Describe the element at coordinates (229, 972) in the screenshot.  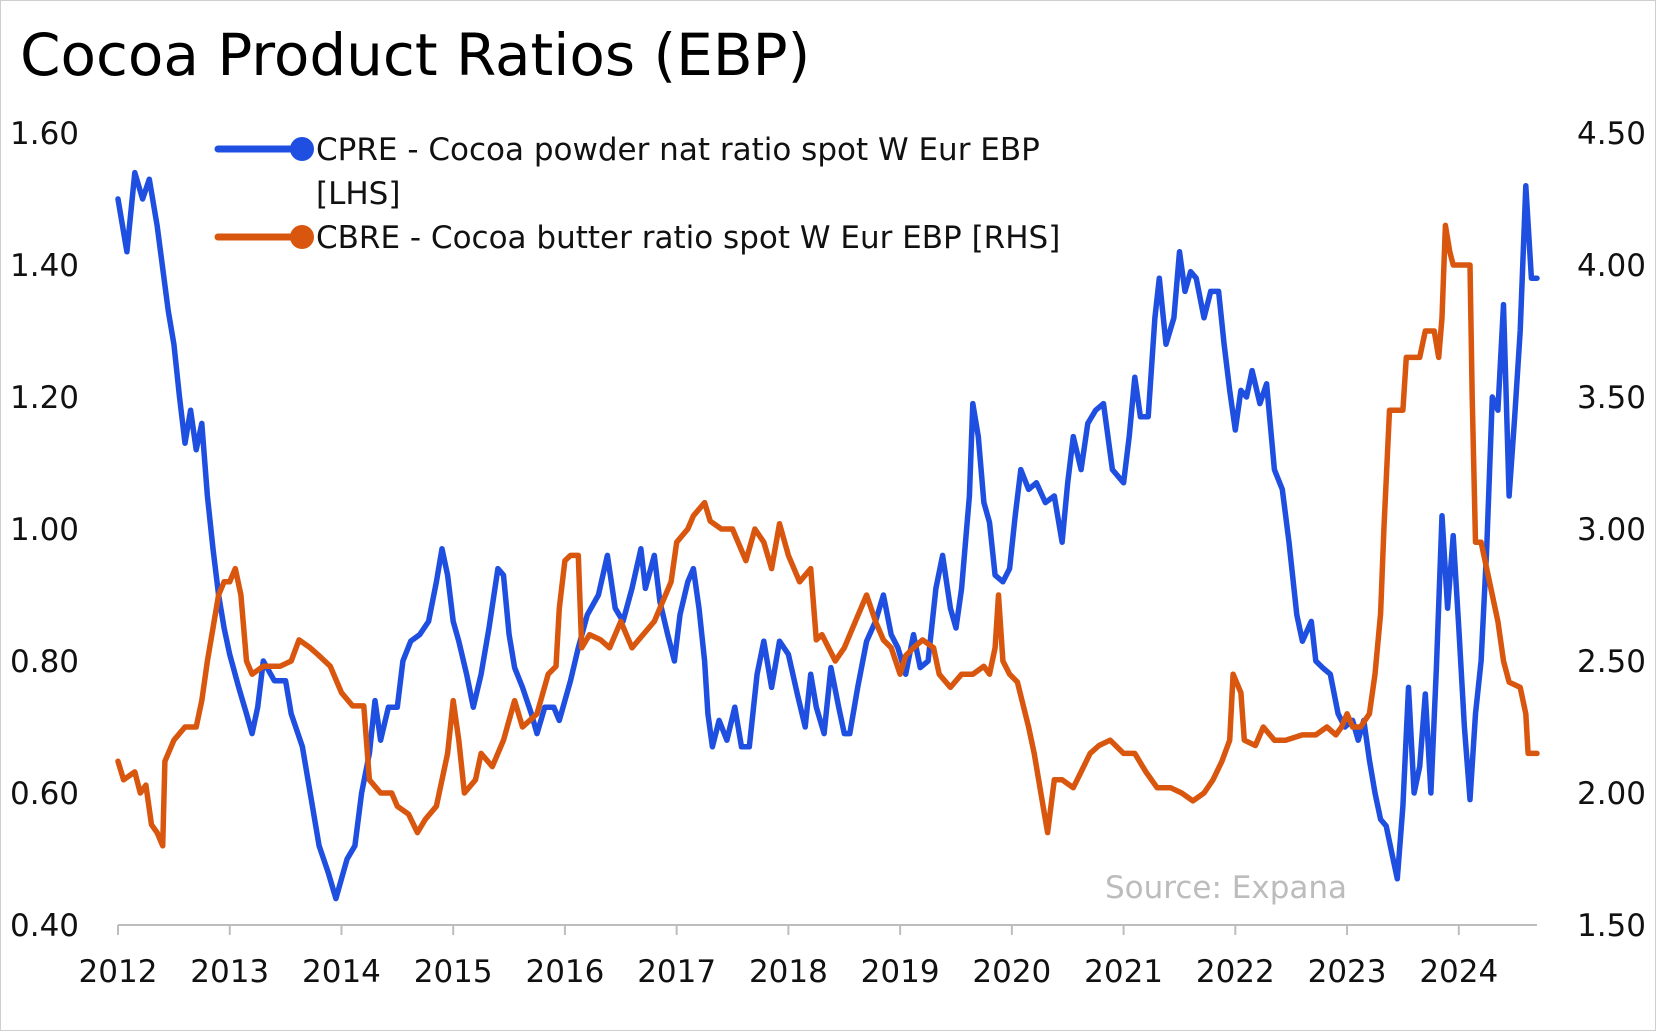
I see `x-tick-label: 2013` at that location.